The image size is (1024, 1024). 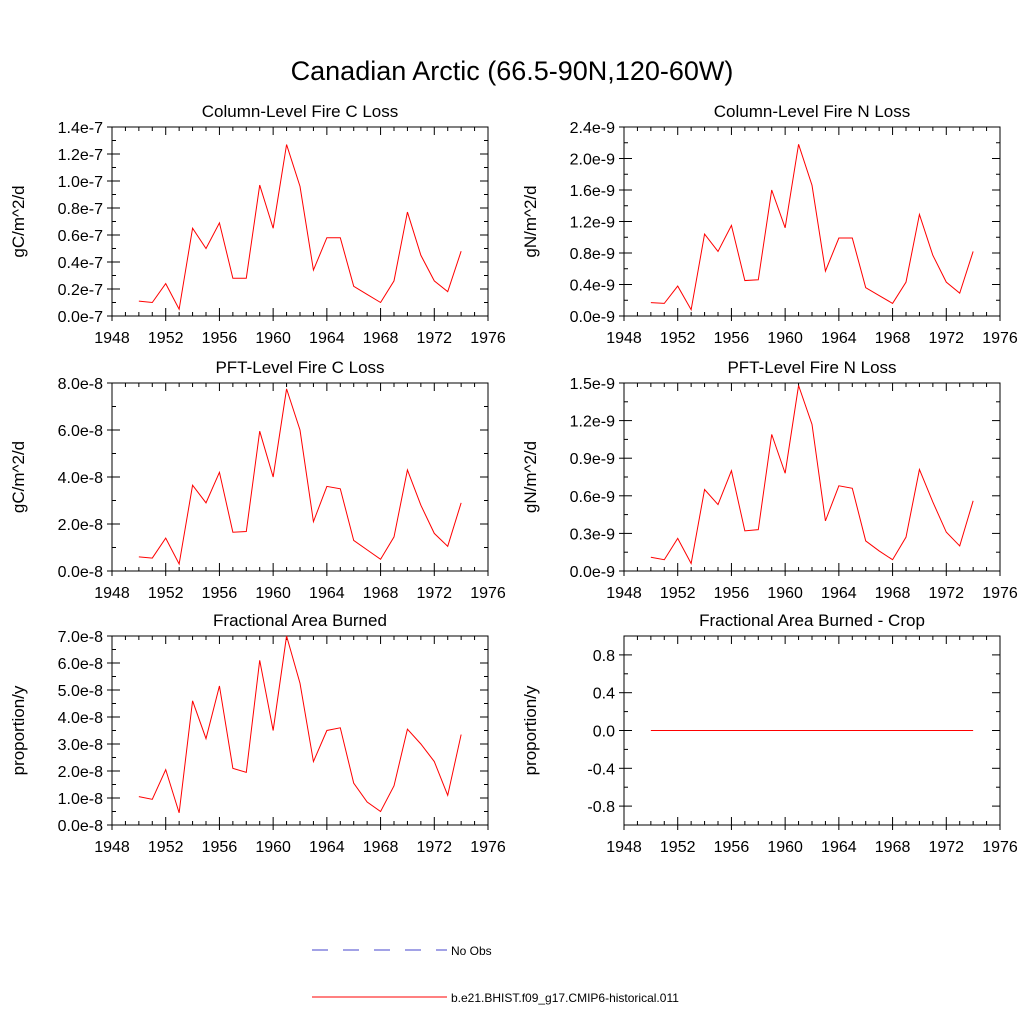 What do you see at coordinates (592, 534) in the screenshot?
I see `y-tick-label: 0.3e-9` at bounding box center [592, 534].